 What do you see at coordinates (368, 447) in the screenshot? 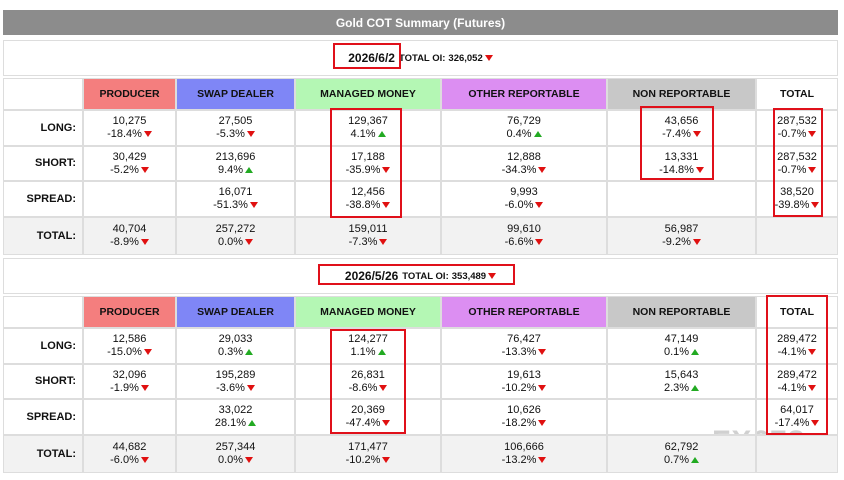
I see `cell-value: 171,477` at bounding box center [368, 447].